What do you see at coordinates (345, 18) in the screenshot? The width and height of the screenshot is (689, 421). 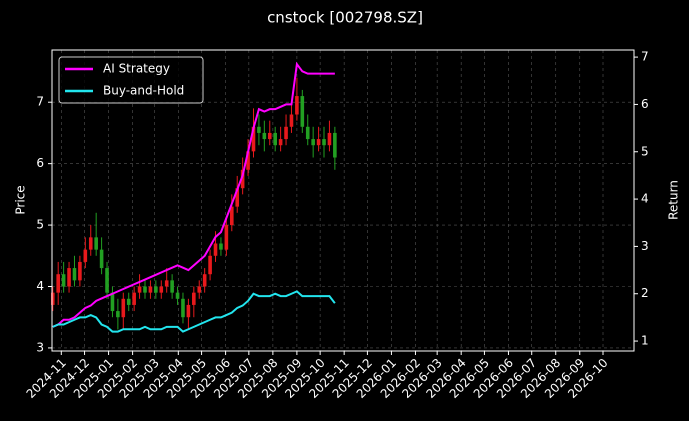 I see `chart-title: cnstock [002798.SZ]` at bounding box center [345, 18].